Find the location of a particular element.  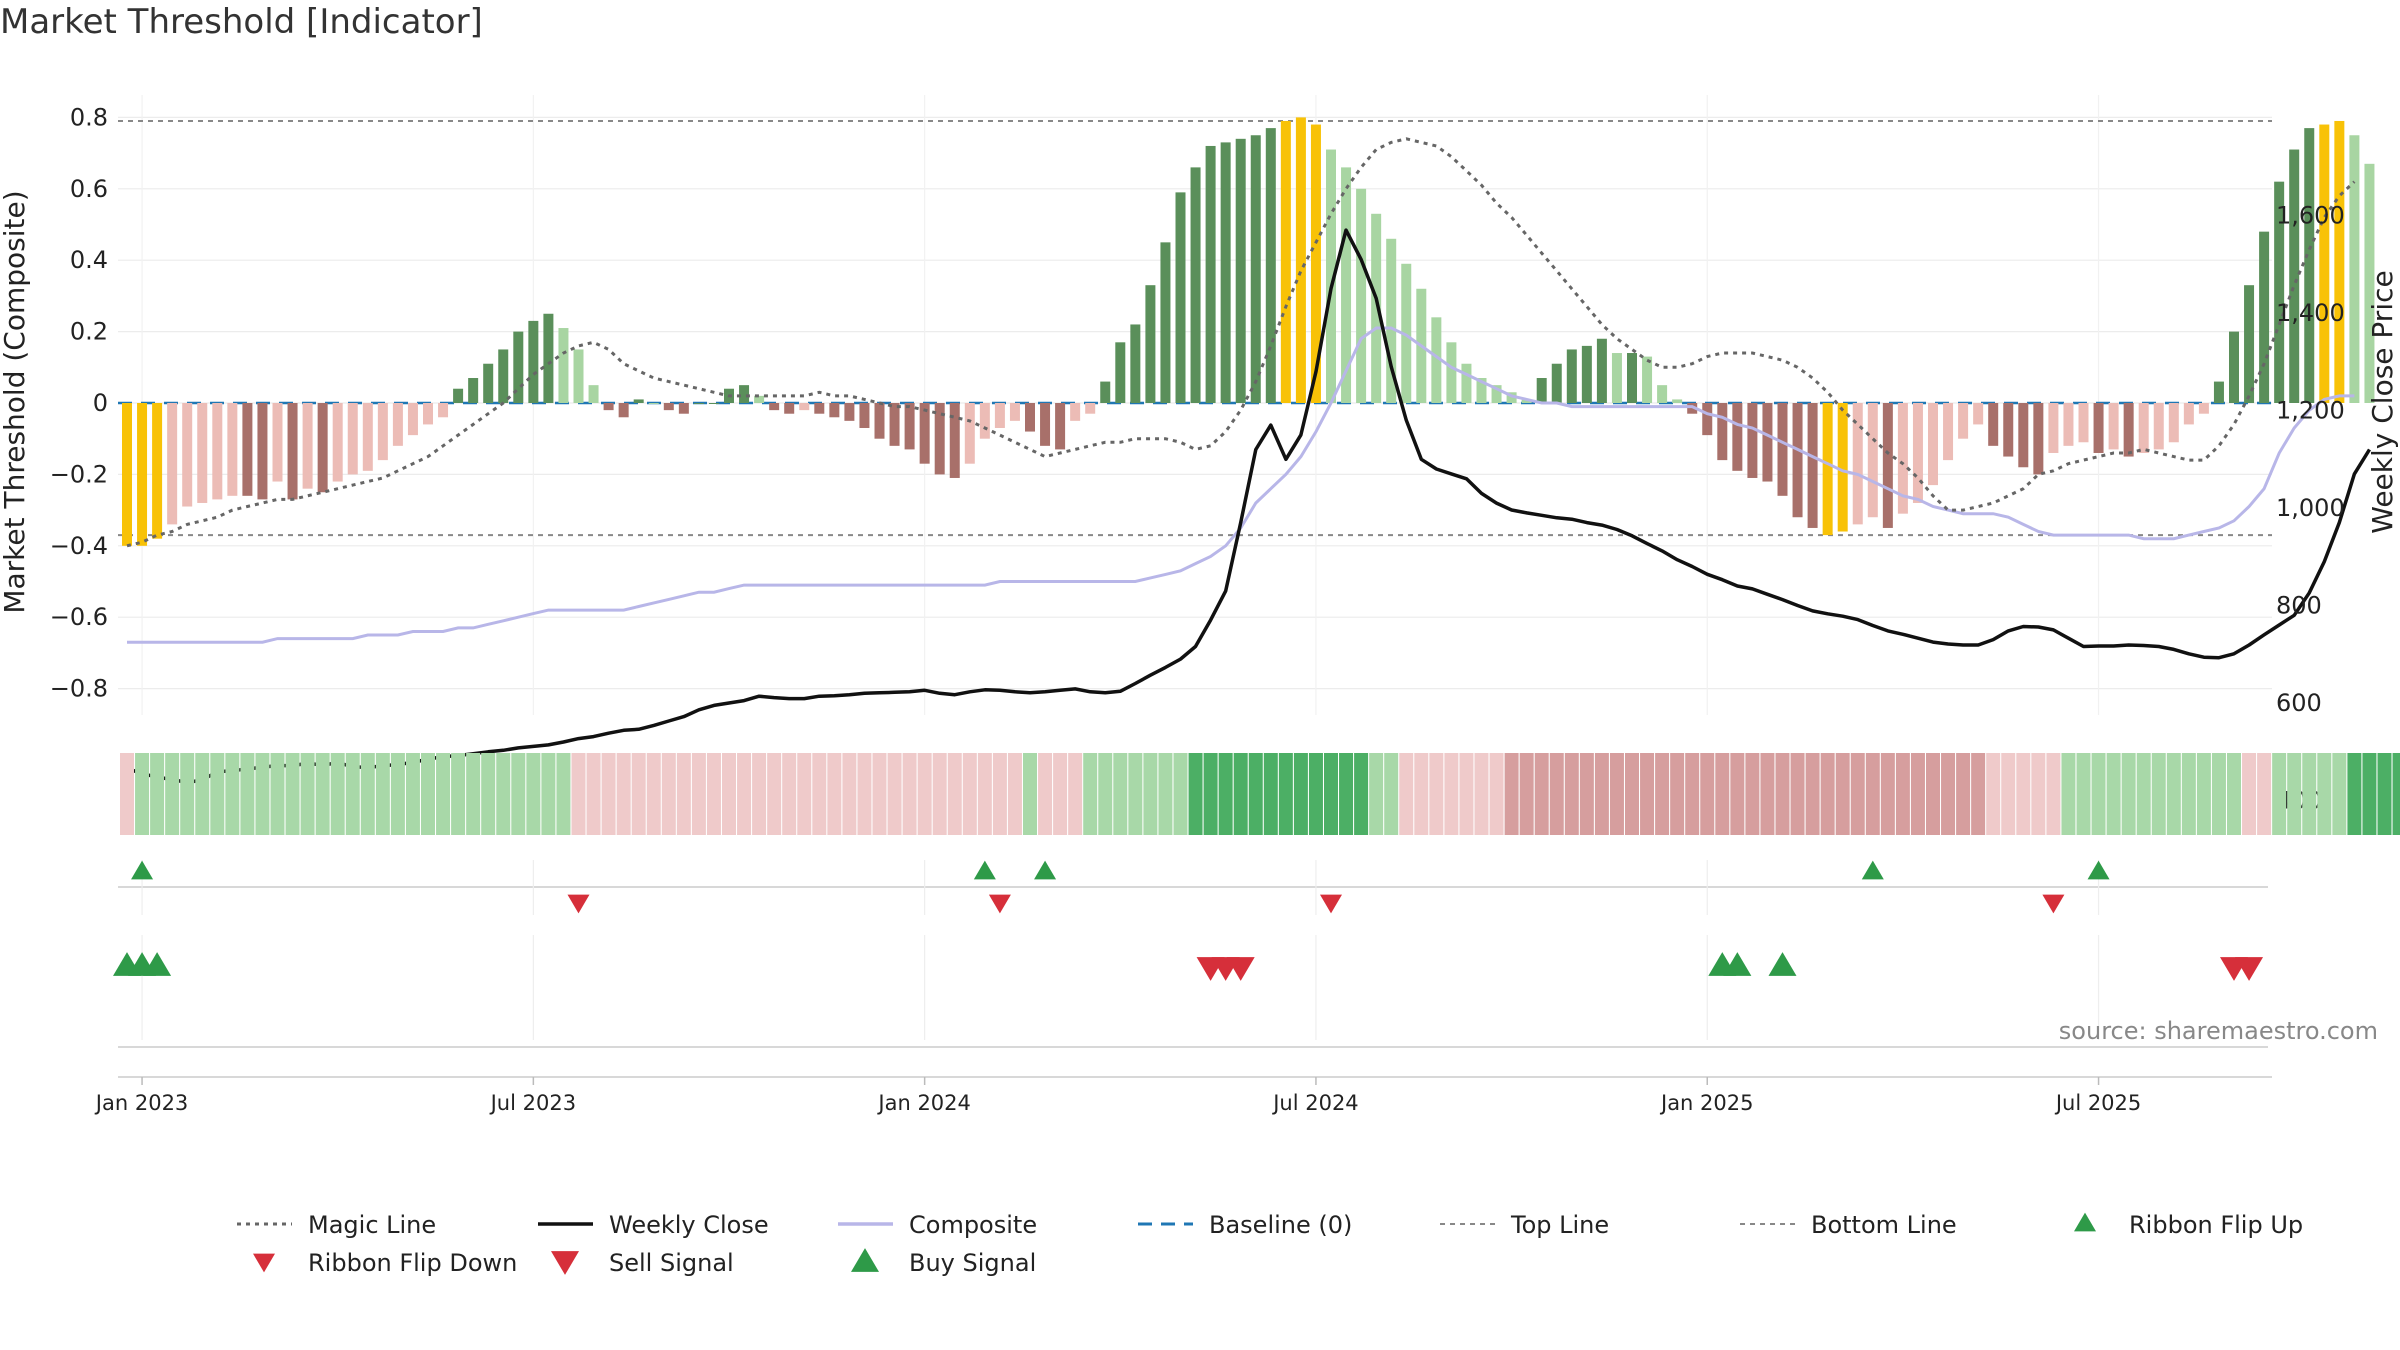

legend-label: Composite is located at coordinates (973, 1225).